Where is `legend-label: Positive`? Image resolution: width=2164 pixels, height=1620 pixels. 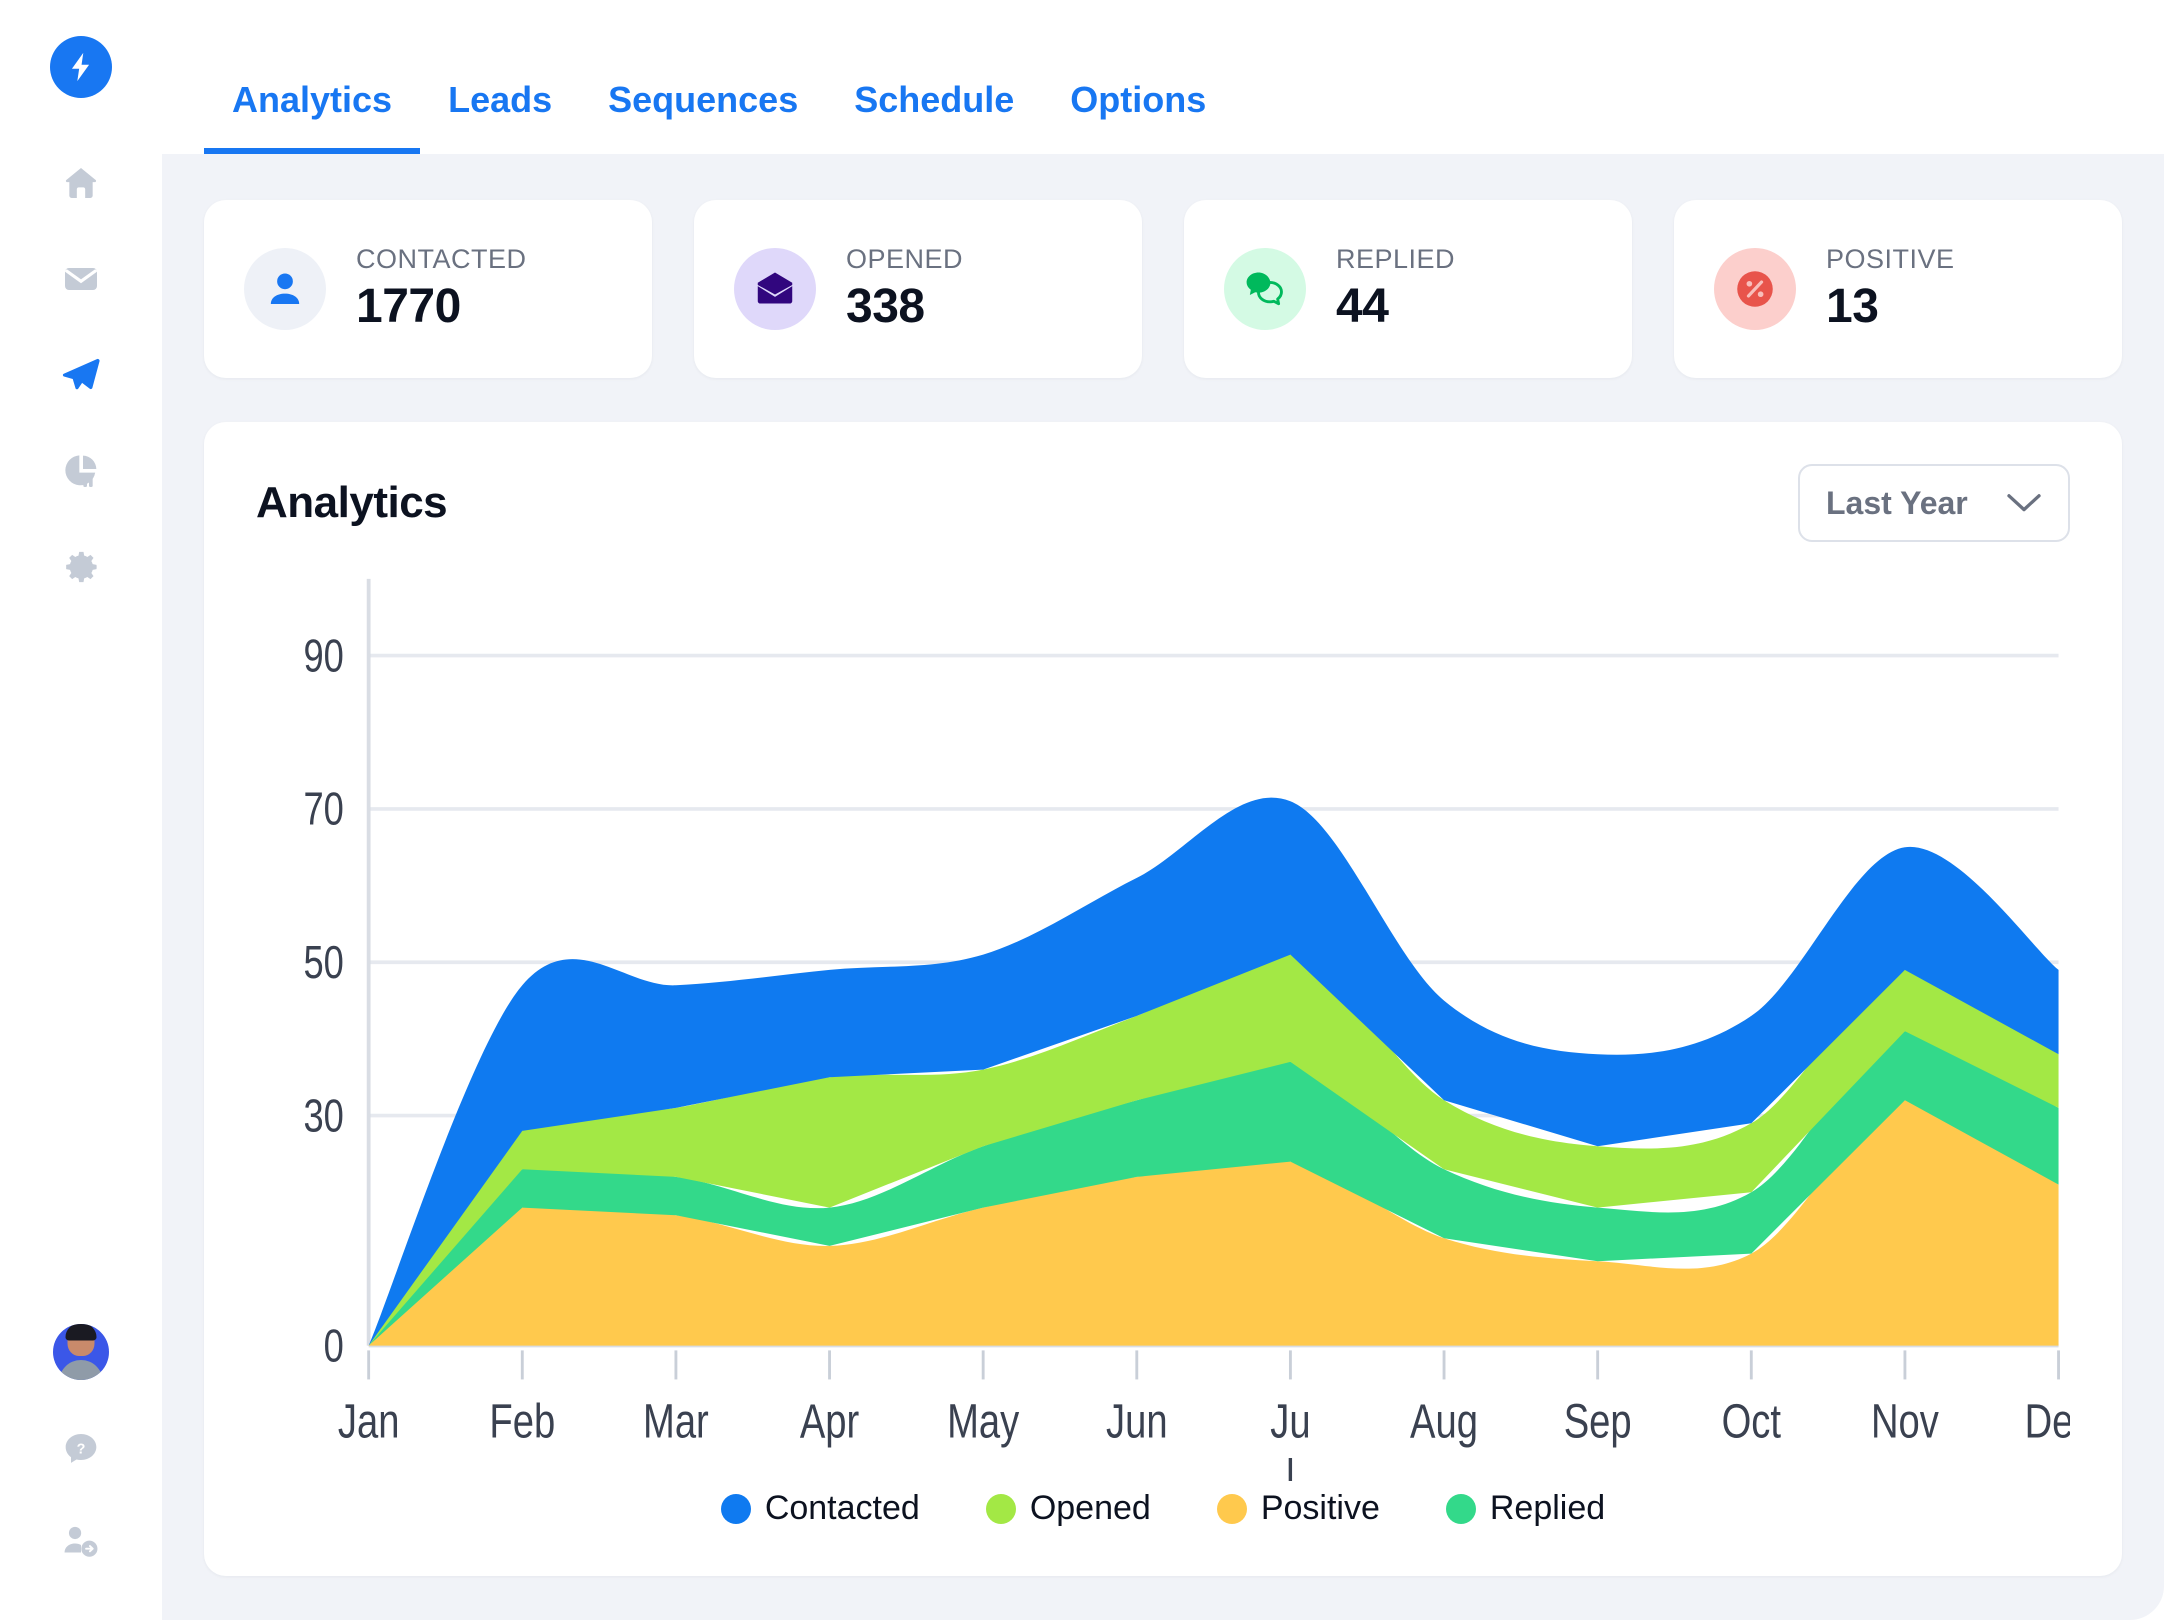
legend-label: Positive is located at coordinates (1320, 1508).